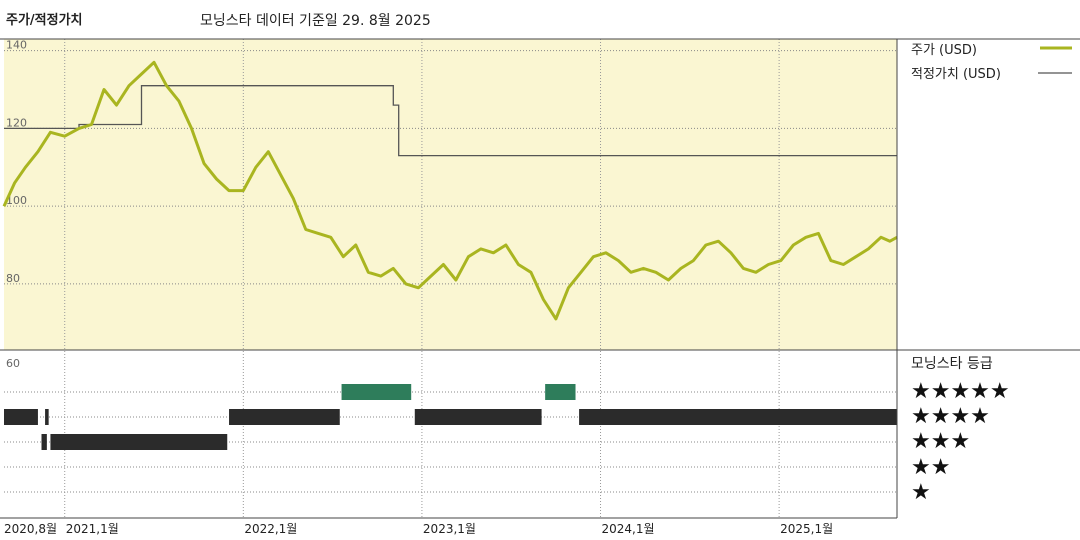 The image size is (1080, 540). Describe the element at coordinates (315, 21) in the screenshot. I see `chart-subtitle: 모닝스타 데이터 기준일 29. 8월 2025` at that location.